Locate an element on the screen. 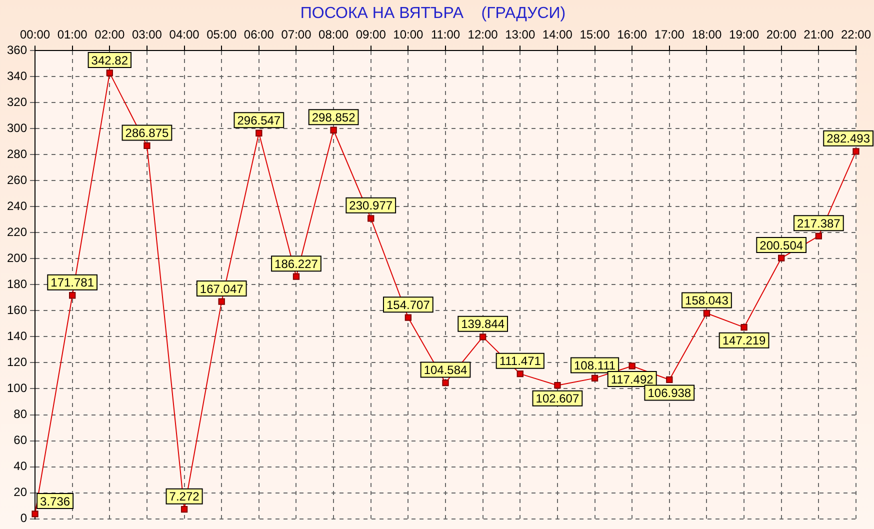 Image resolution: width=874 pixels, height=529 pixels. data-label: 3.736 is located at coordinates (55, 501).